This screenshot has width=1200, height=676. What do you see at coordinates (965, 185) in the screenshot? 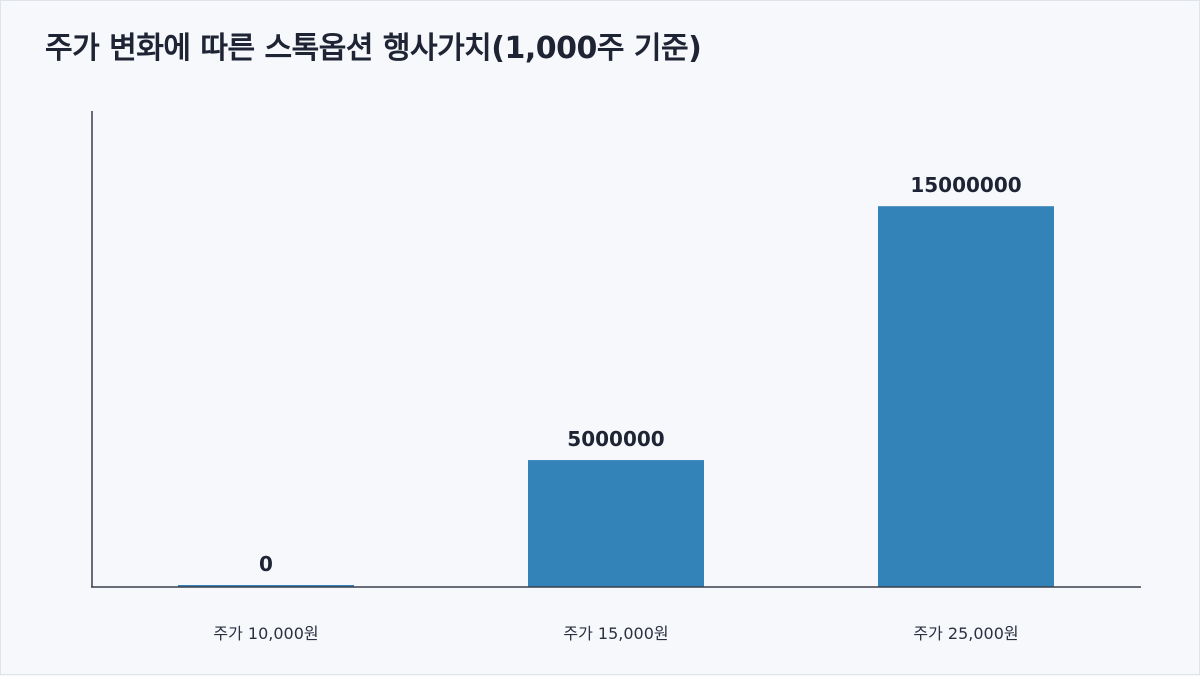
I see `data-label-3: 15000000` at bounding box center [965, 185].